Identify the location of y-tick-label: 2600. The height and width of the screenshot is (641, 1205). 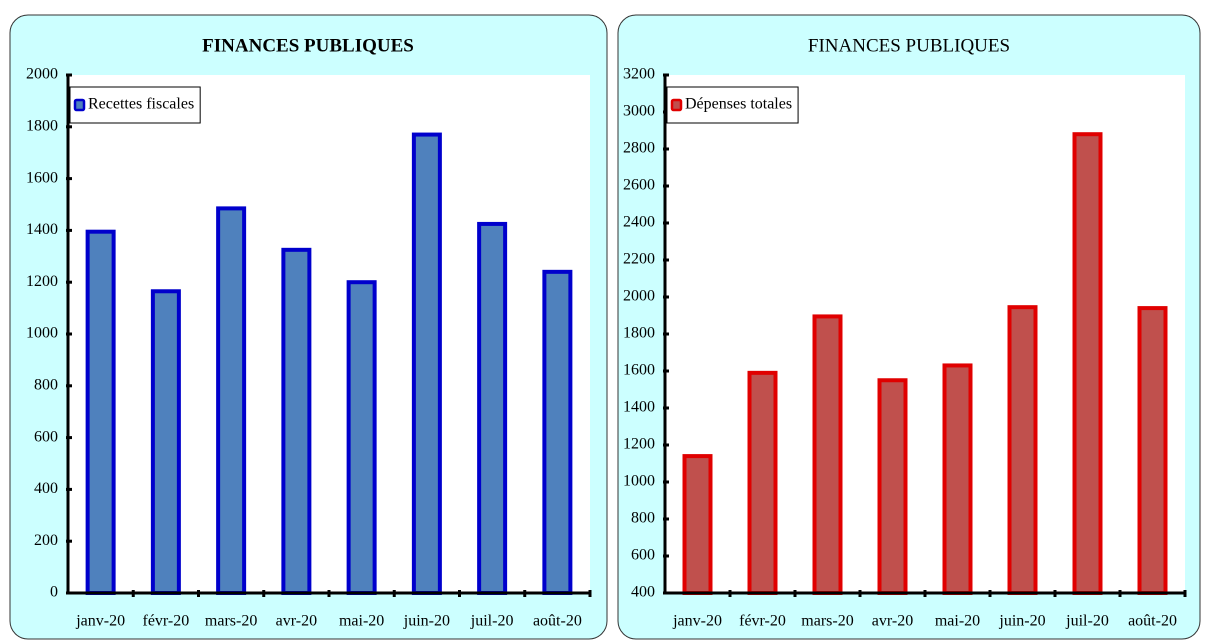
(639, 185).